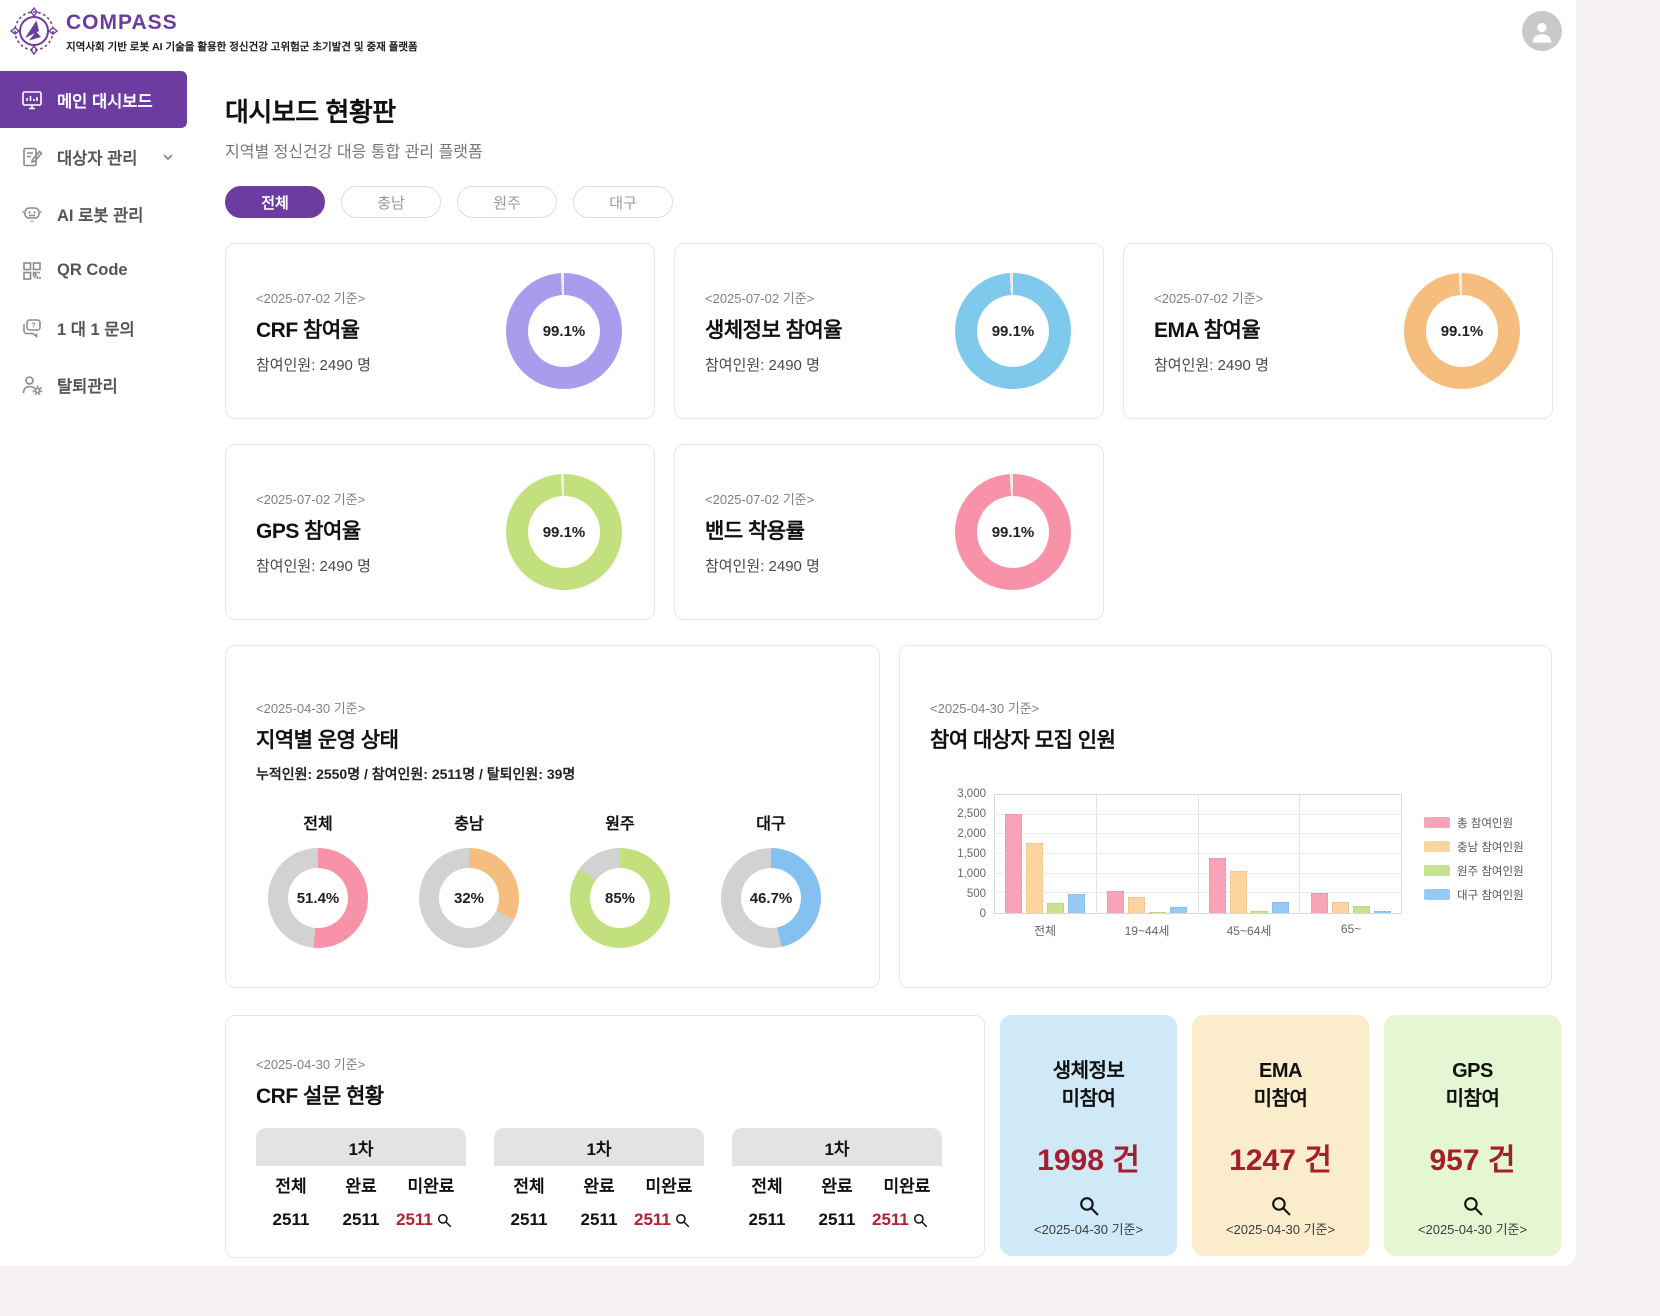 Image resolution: width=1660 pixels, height=1316 pixels. I want to click on legend-label: 총 참여인원, so click(1485, 823).